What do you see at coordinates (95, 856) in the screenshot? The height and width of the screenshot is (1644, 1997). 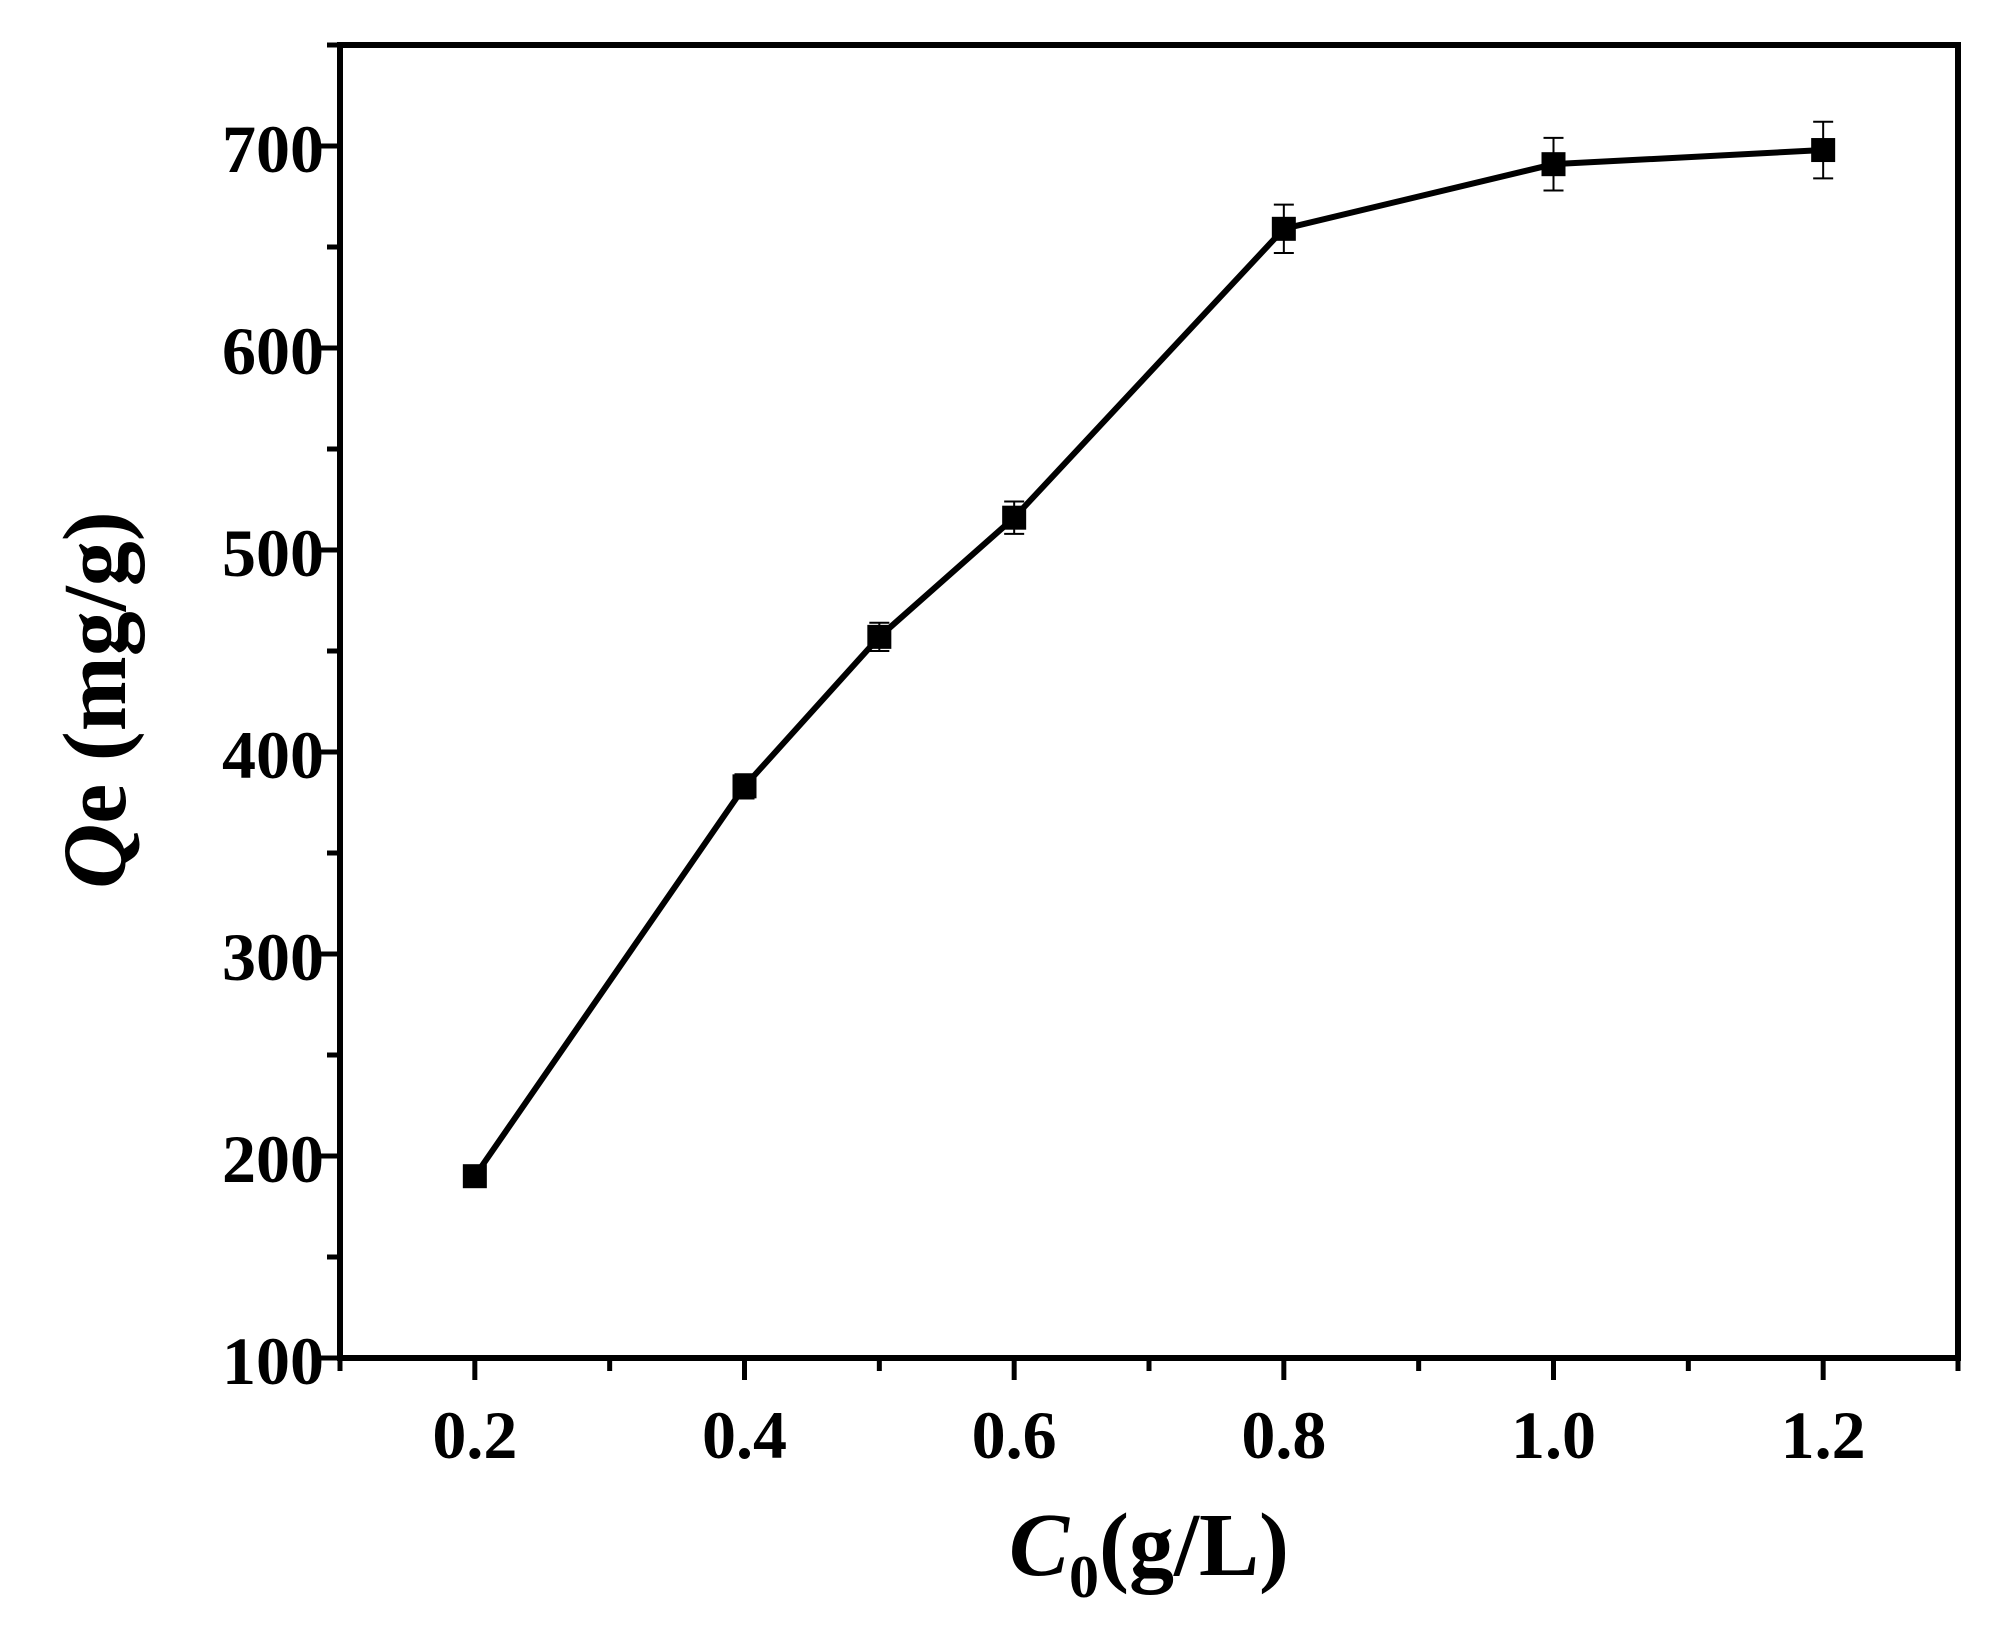 I see `y-axis-symbol: Q` at bounding box center [95, 856].